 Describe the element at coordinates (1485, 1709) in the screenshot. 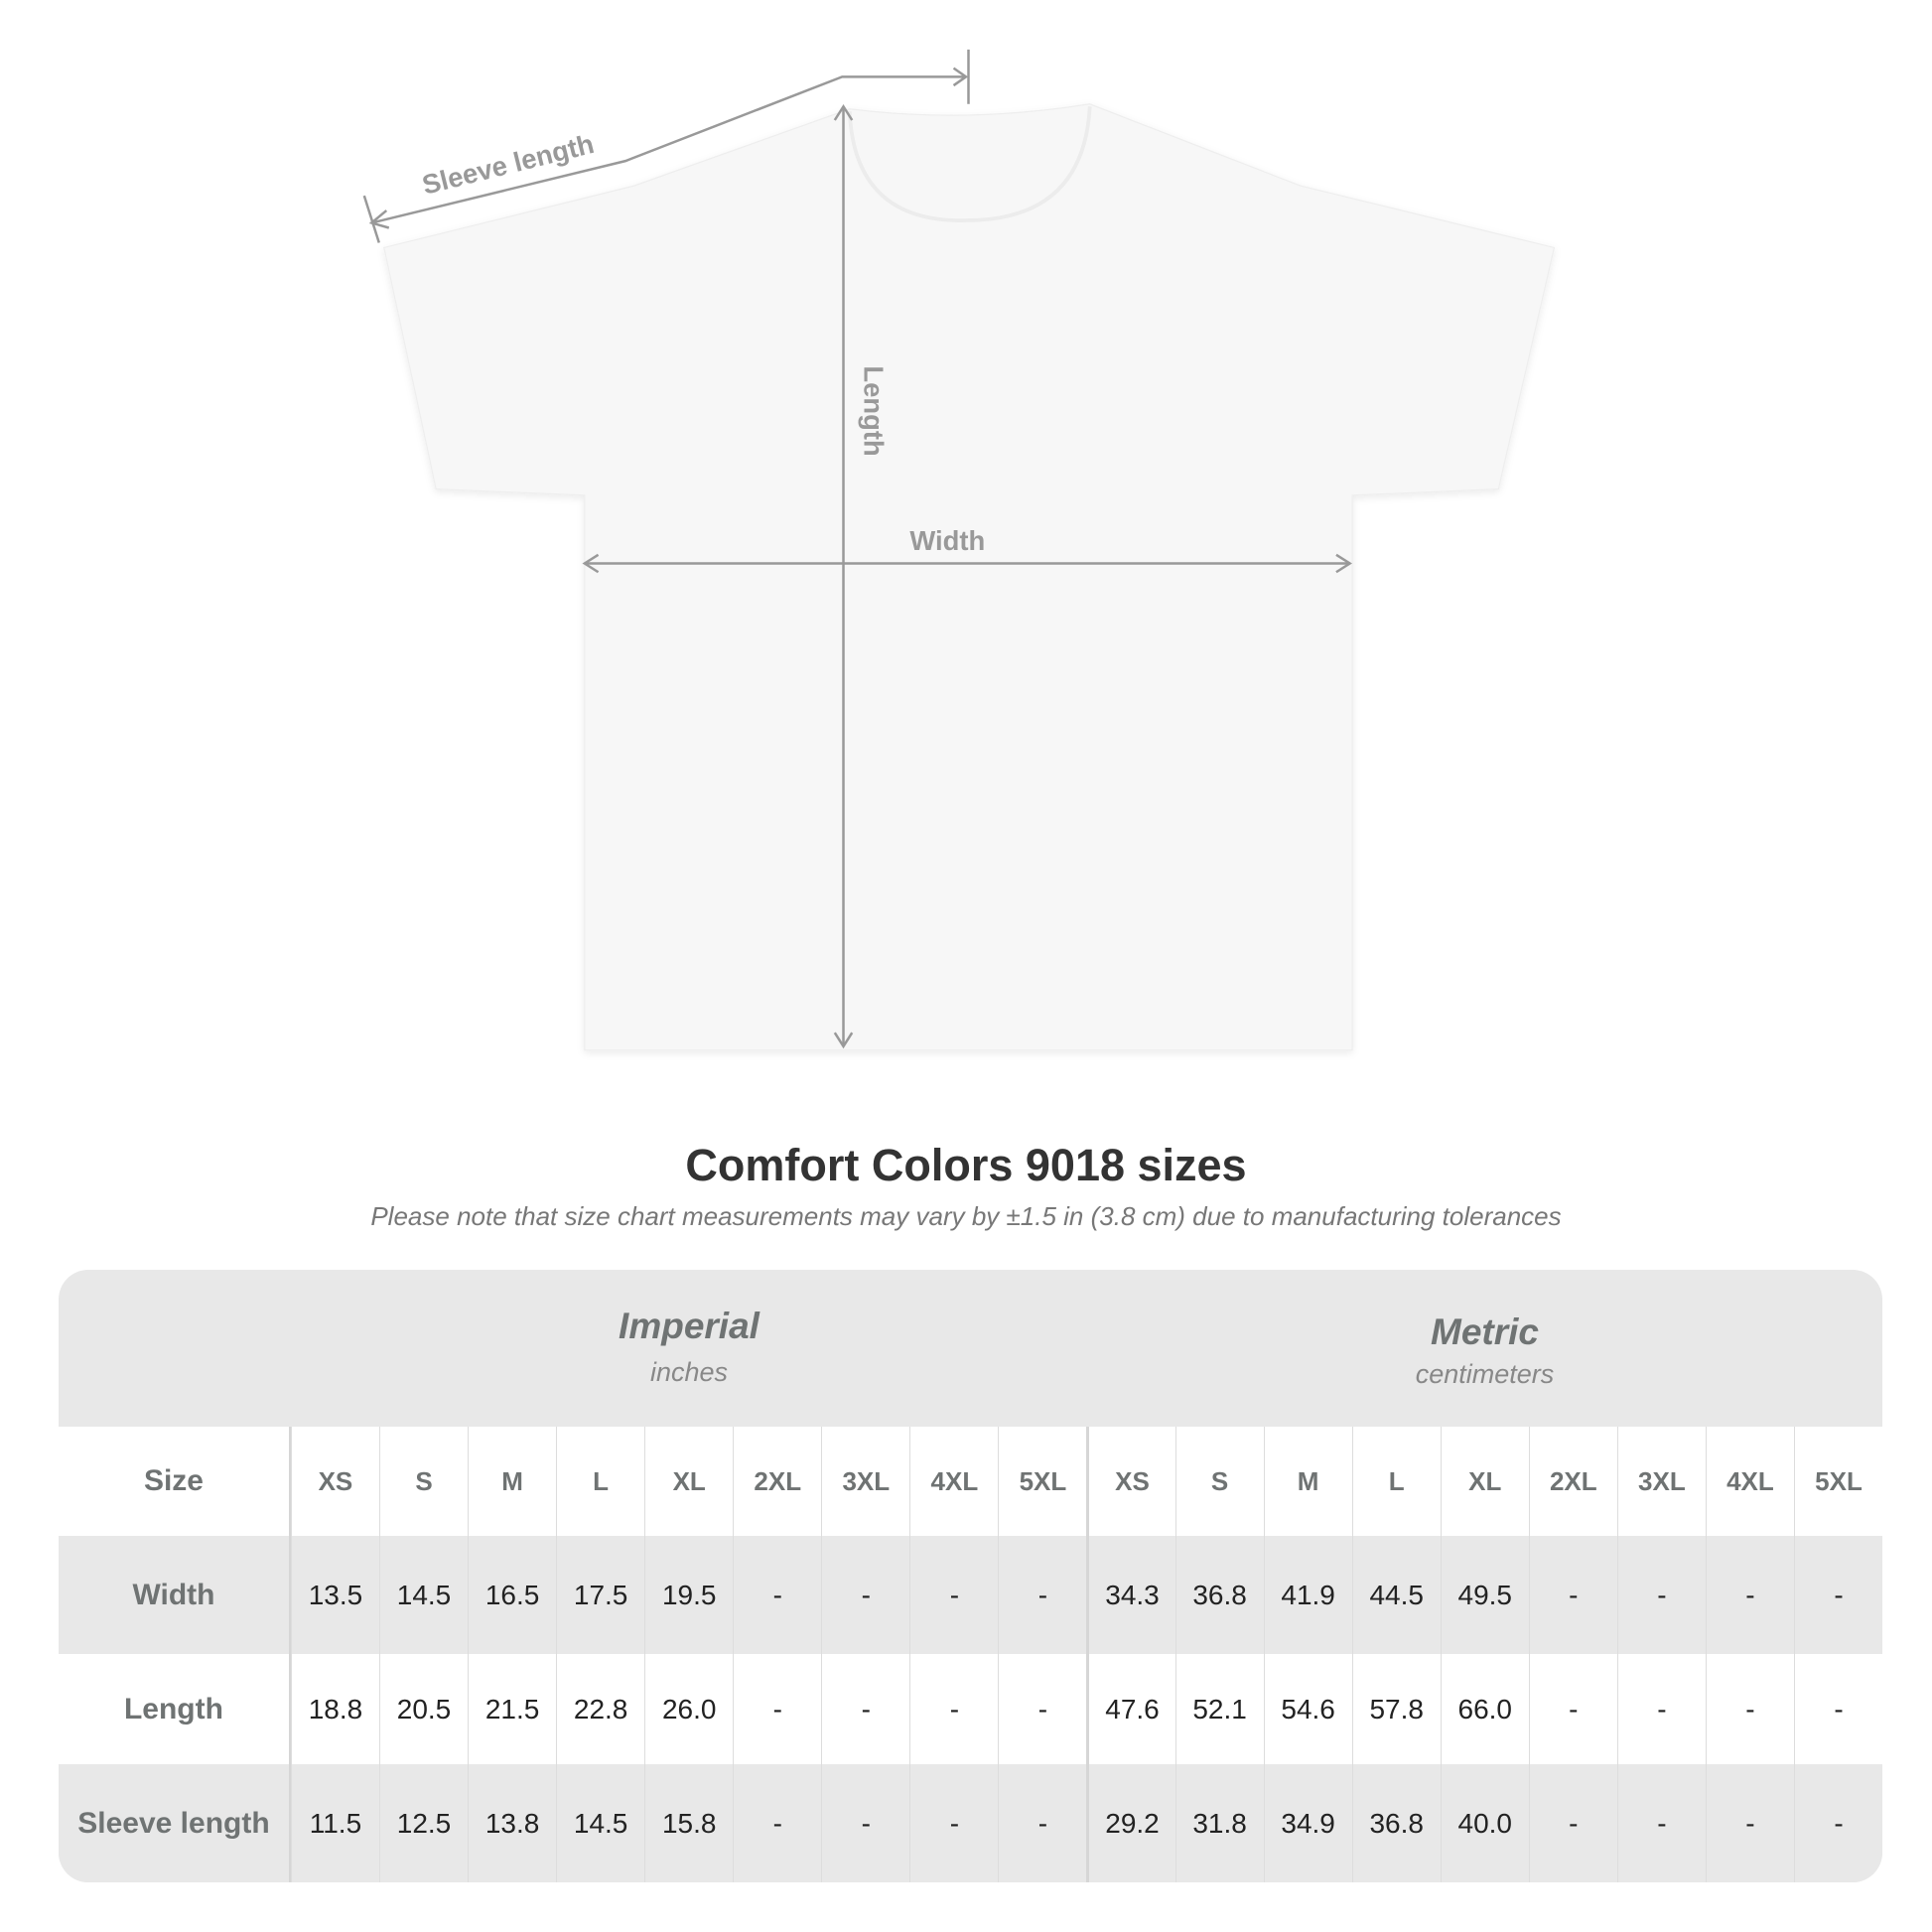

I see `table-cell: 66.0` at that location.